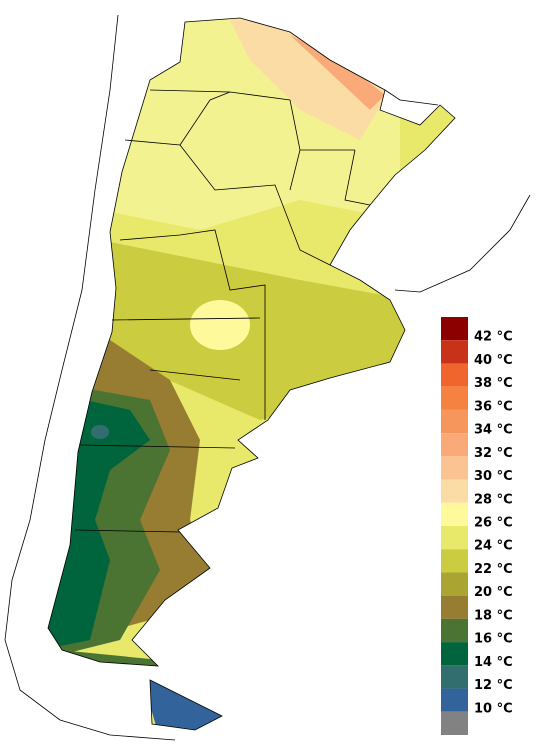  What do you see at coordinates (457, 191) in the screenshot?
I see `border-line` at bounding box center [457, 191].